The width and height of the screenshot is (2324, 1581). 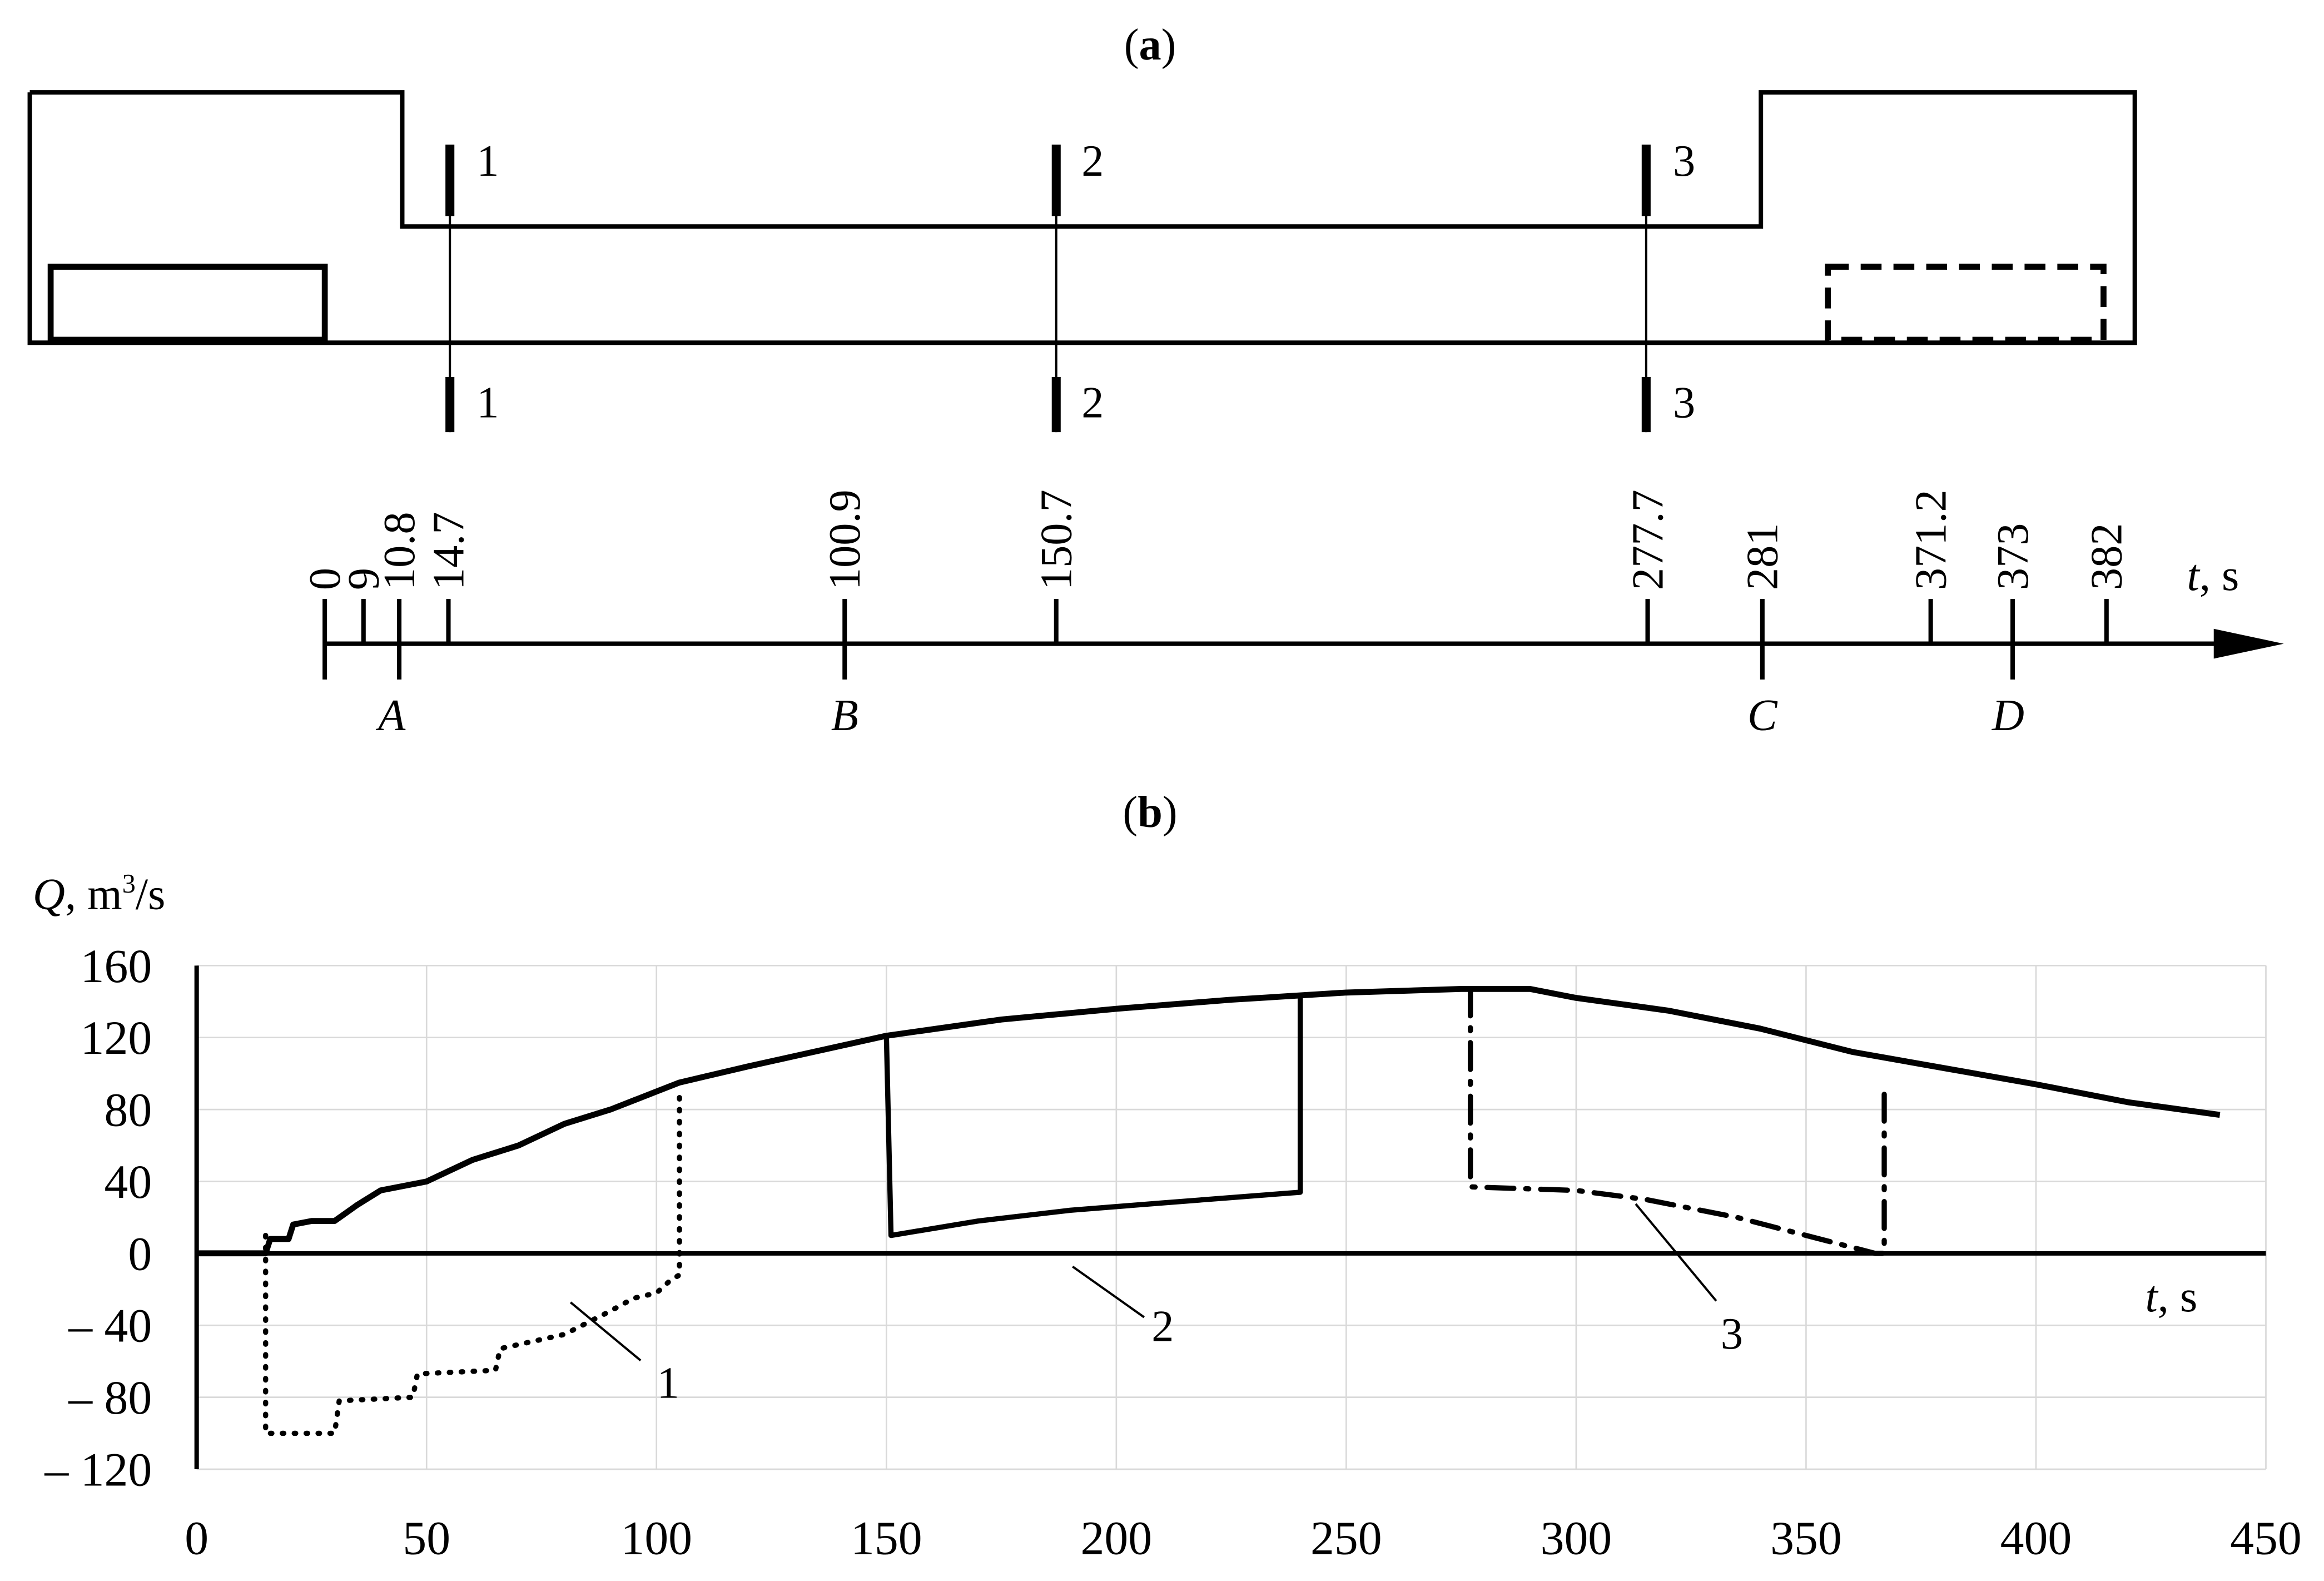 I want to click on section-label-2-top: 2, so click(x=1092, y=161).